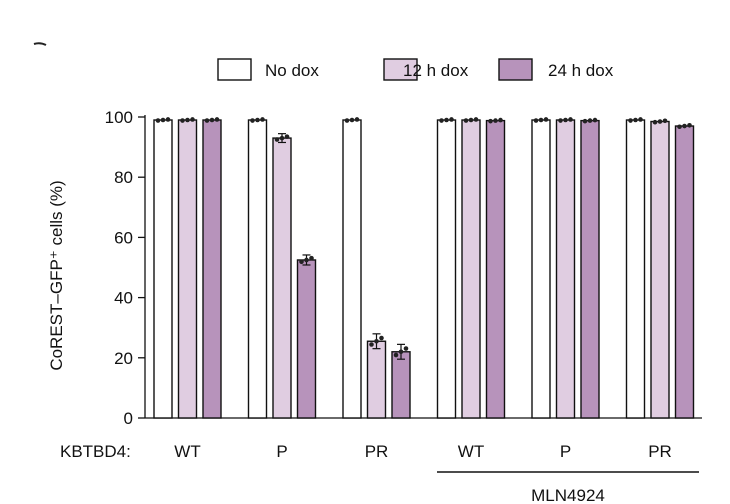  Describe the element at coordinates (436, 70) in the screenshot. I see `legend-label: 12 h dox` at that location.